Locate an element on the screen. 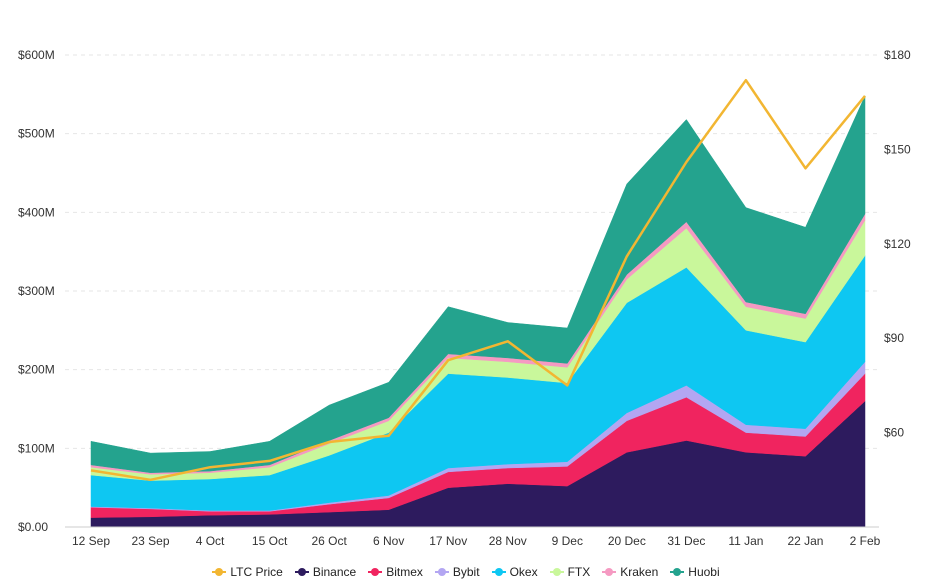  x-tick-label: 26 Oct is located at coordinates (329, 541).